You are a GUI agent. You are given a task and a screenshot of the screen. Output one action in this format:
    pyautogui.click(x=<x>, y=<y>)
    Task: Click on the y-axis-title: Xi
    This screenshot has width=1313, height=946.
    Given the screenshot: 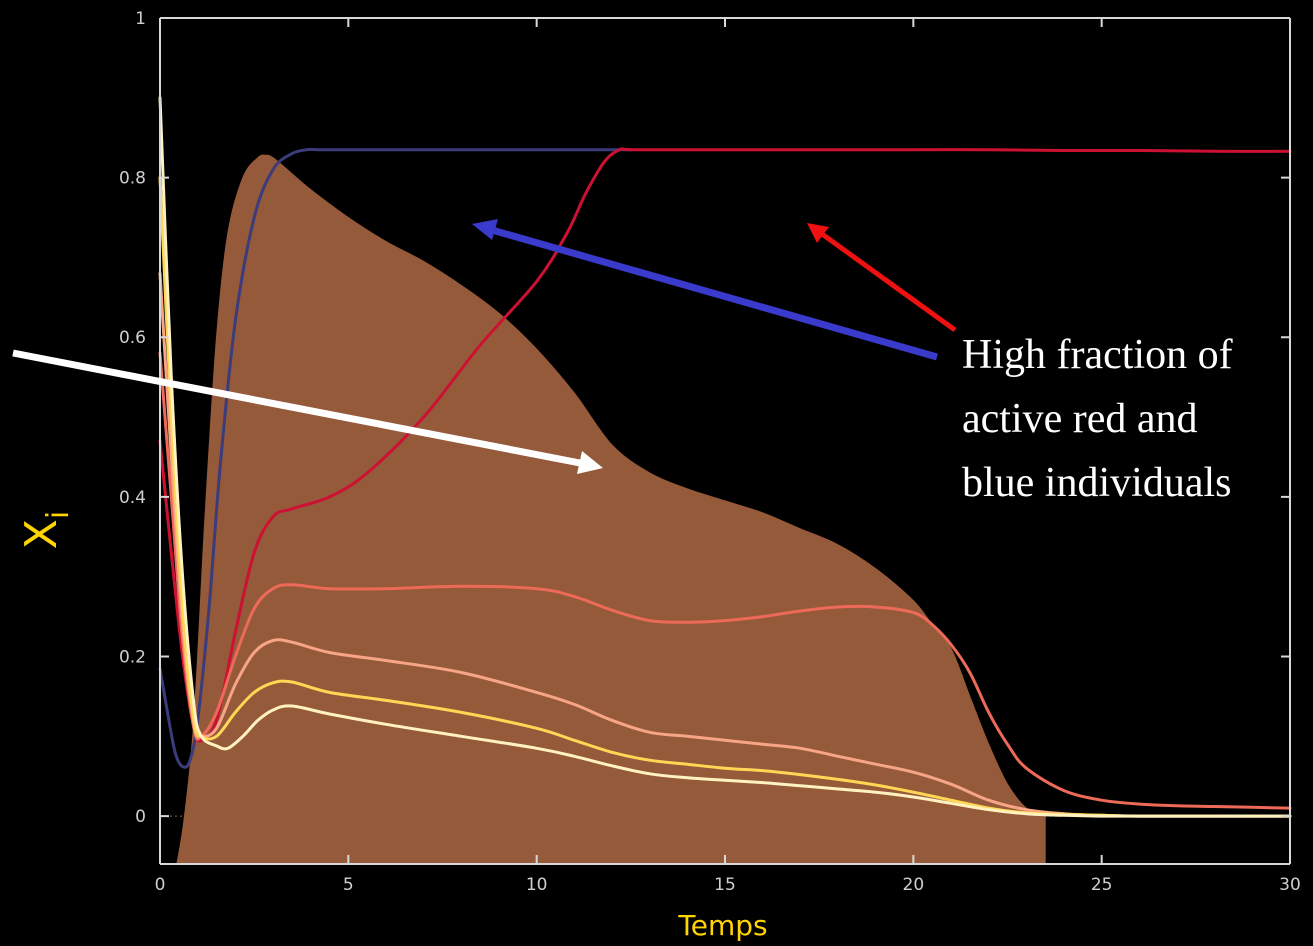 What is the action you would take?
    pyautogui.click(x=46, y=530)
    